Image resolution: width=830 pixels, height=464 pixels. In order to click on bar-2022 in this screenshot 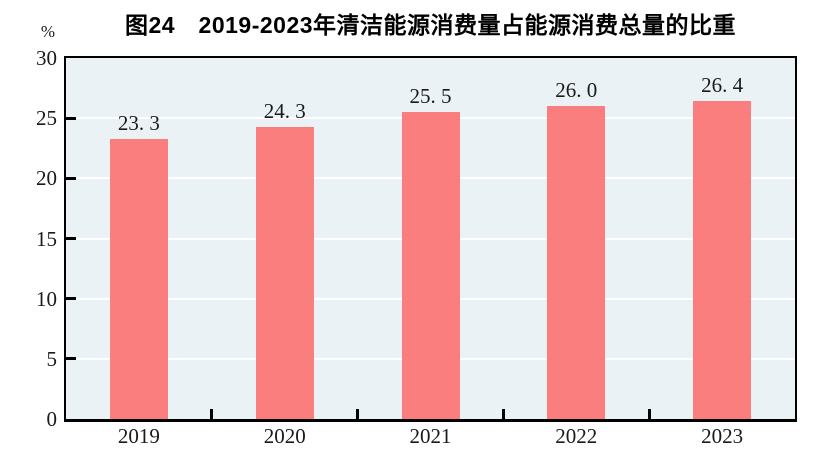, I will do `click(576, 262)`.